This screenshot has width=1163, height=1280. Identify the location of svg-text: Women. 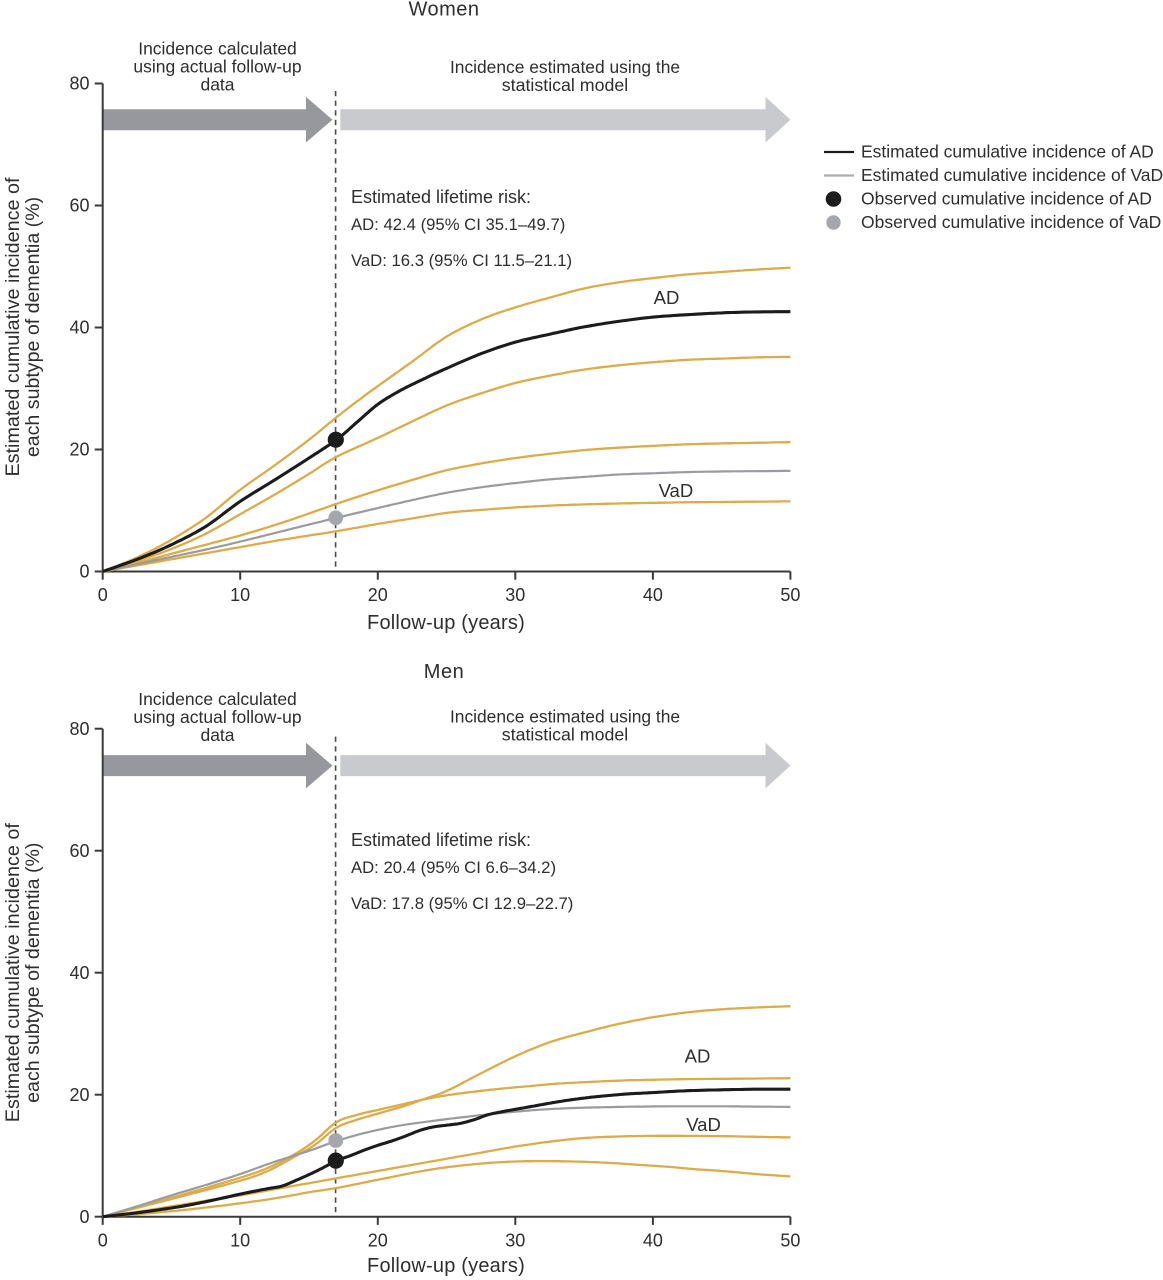
(443, 10).